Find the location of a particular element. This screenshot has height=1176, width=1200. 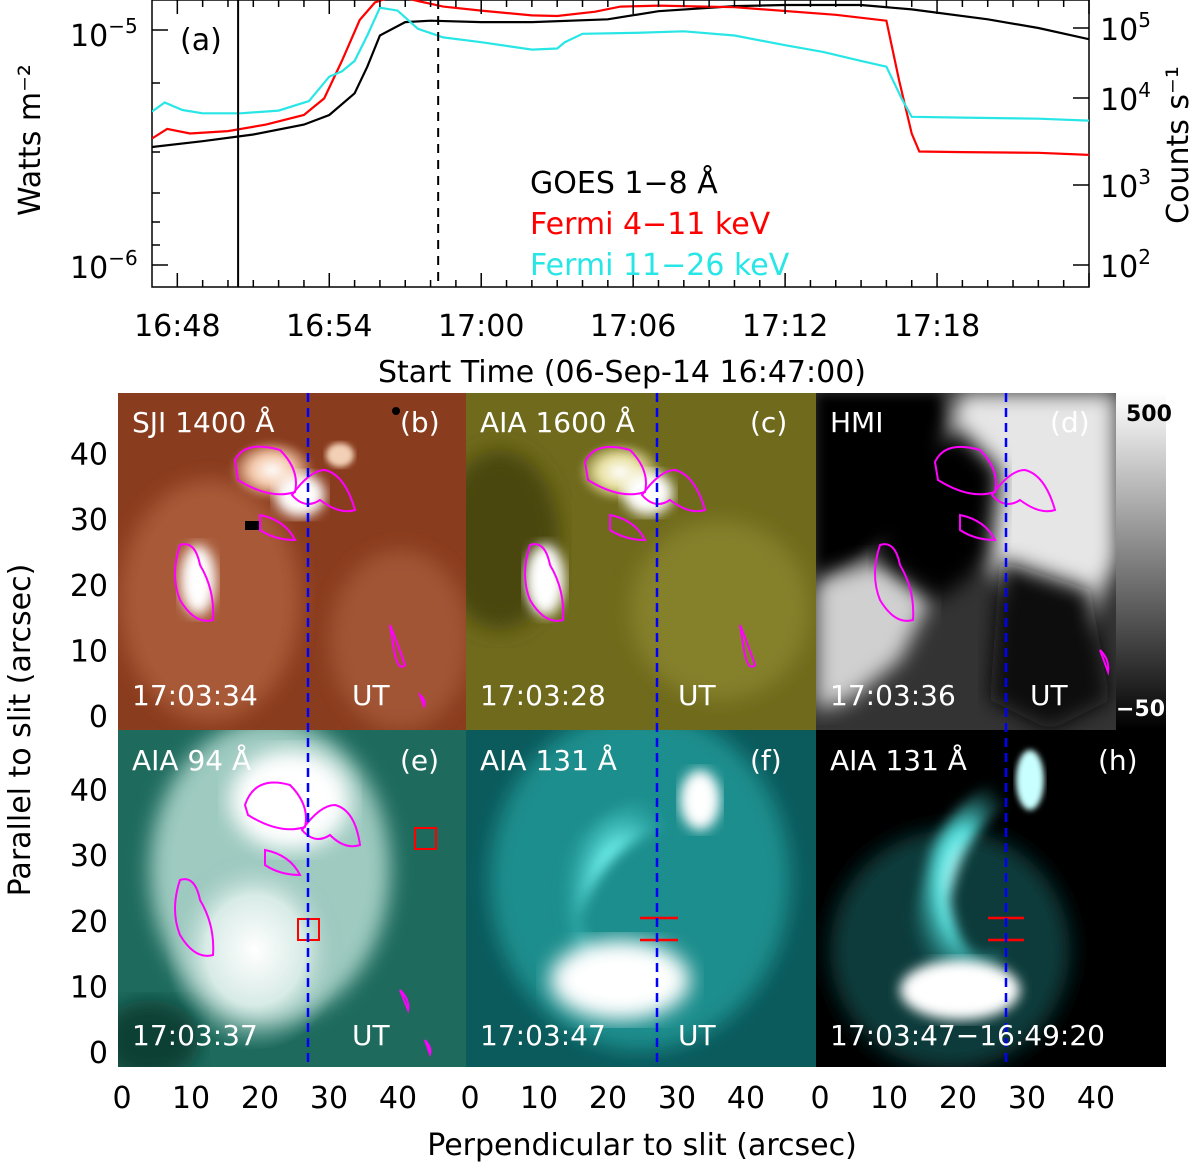

x-tick-label: 17:12 is located at coordinates (785, 326).